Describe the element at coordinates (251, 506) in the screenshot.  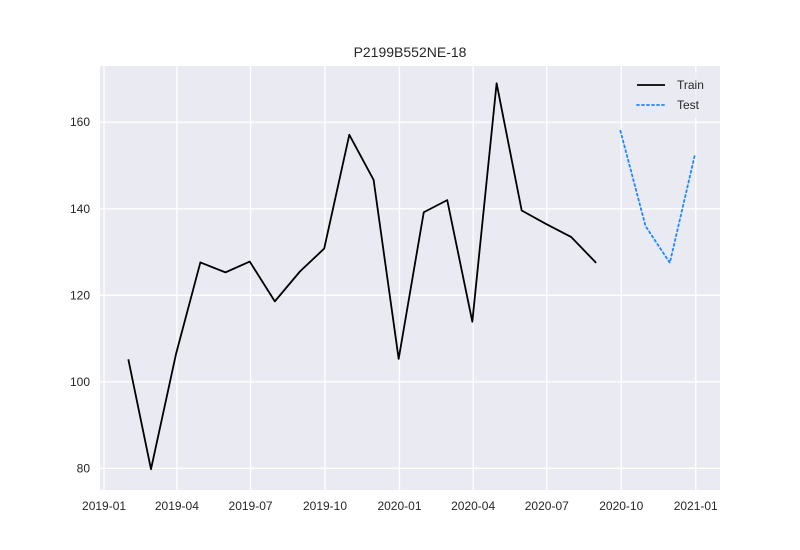
I see `x-tick-label: 2019-07` at that location.